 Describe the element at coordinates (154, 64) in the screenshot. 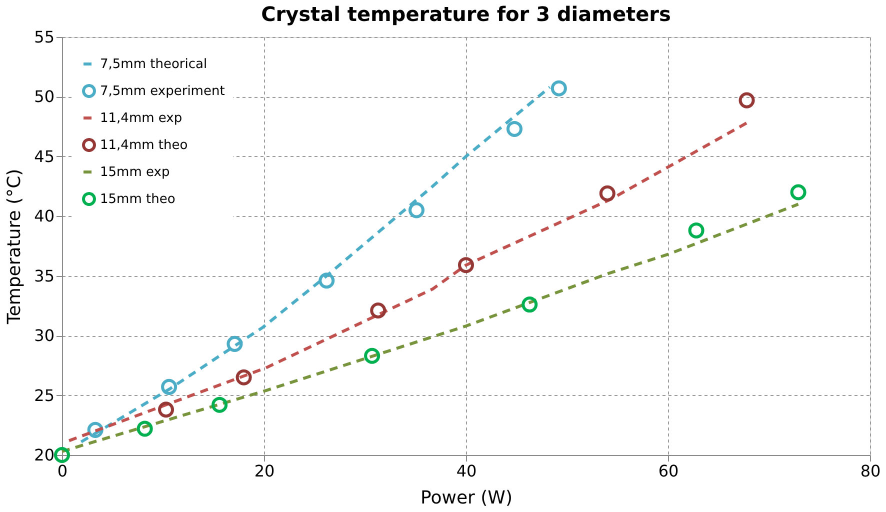

I see `legend-label: 7,5mm theorical` at that location.